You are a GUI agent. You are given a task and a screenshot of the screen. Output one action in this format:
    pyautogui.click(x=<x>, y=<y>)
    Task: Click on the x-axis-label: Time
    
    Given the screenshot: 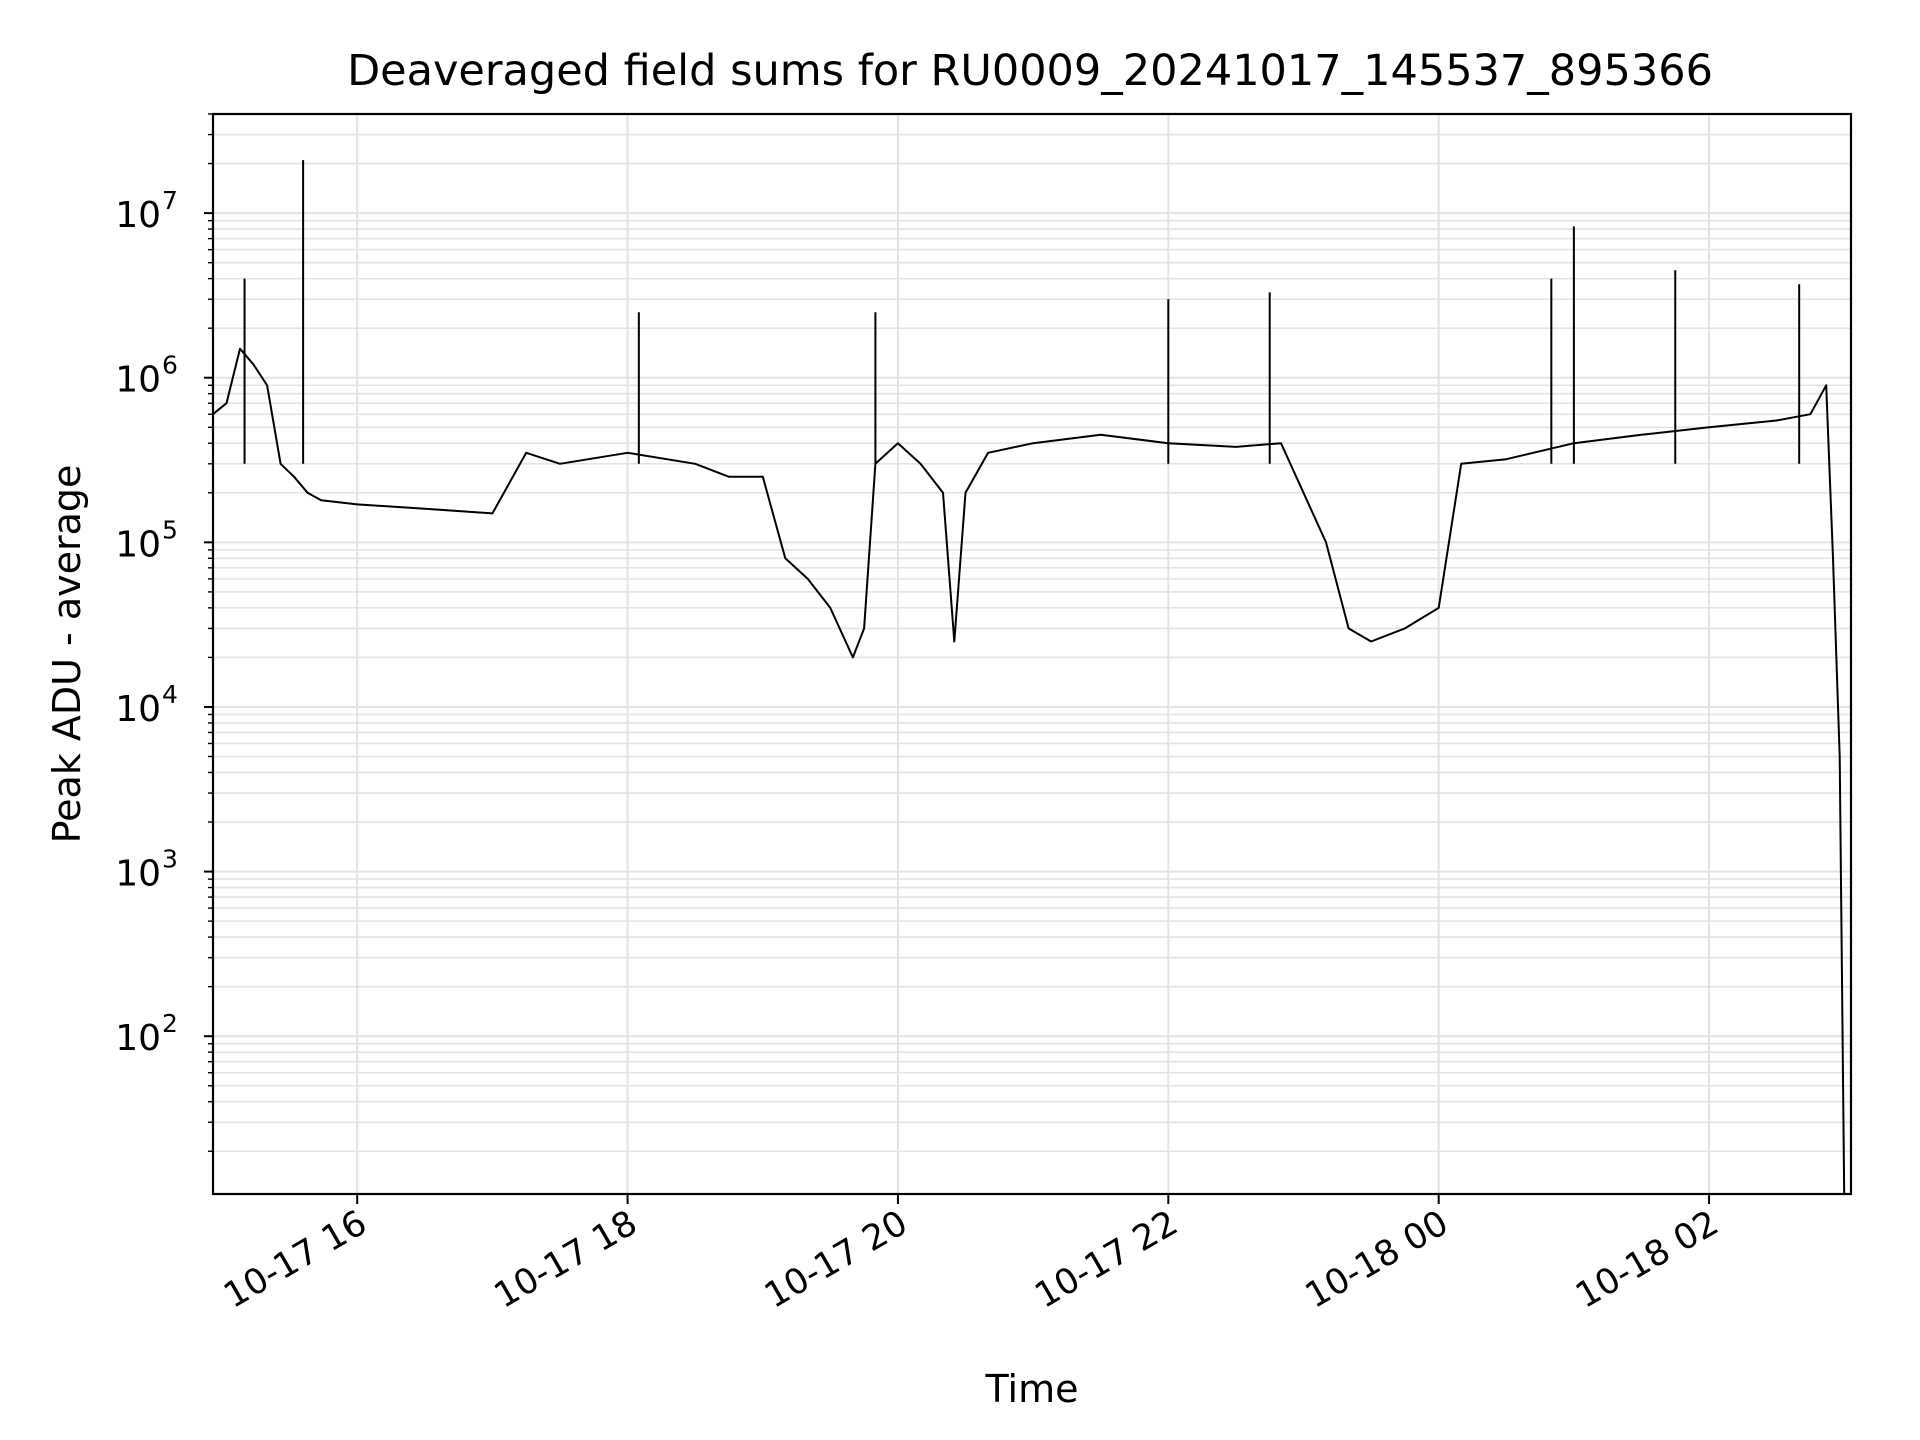 What is the action you would take?
    pyautogui.click(x=1032, y=1389)
    